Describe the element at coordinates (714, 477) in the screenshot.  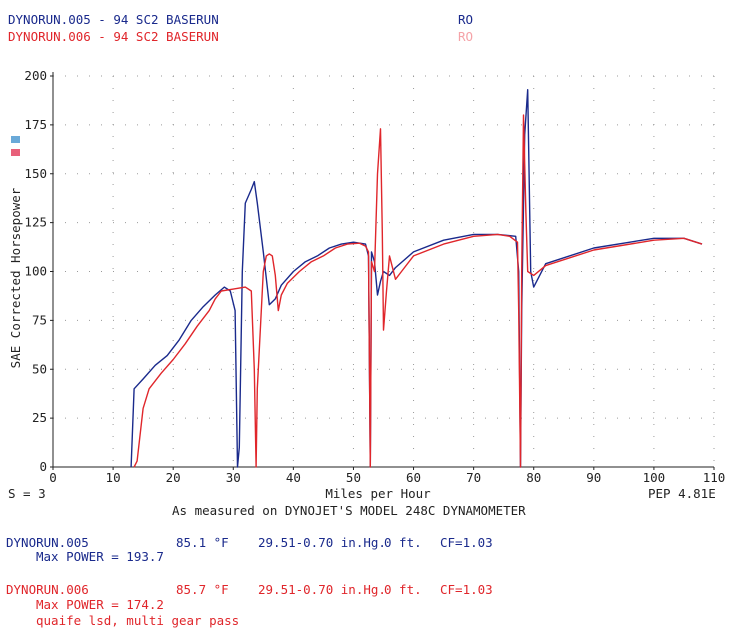
I see `x-tick-label: 110` at that location.